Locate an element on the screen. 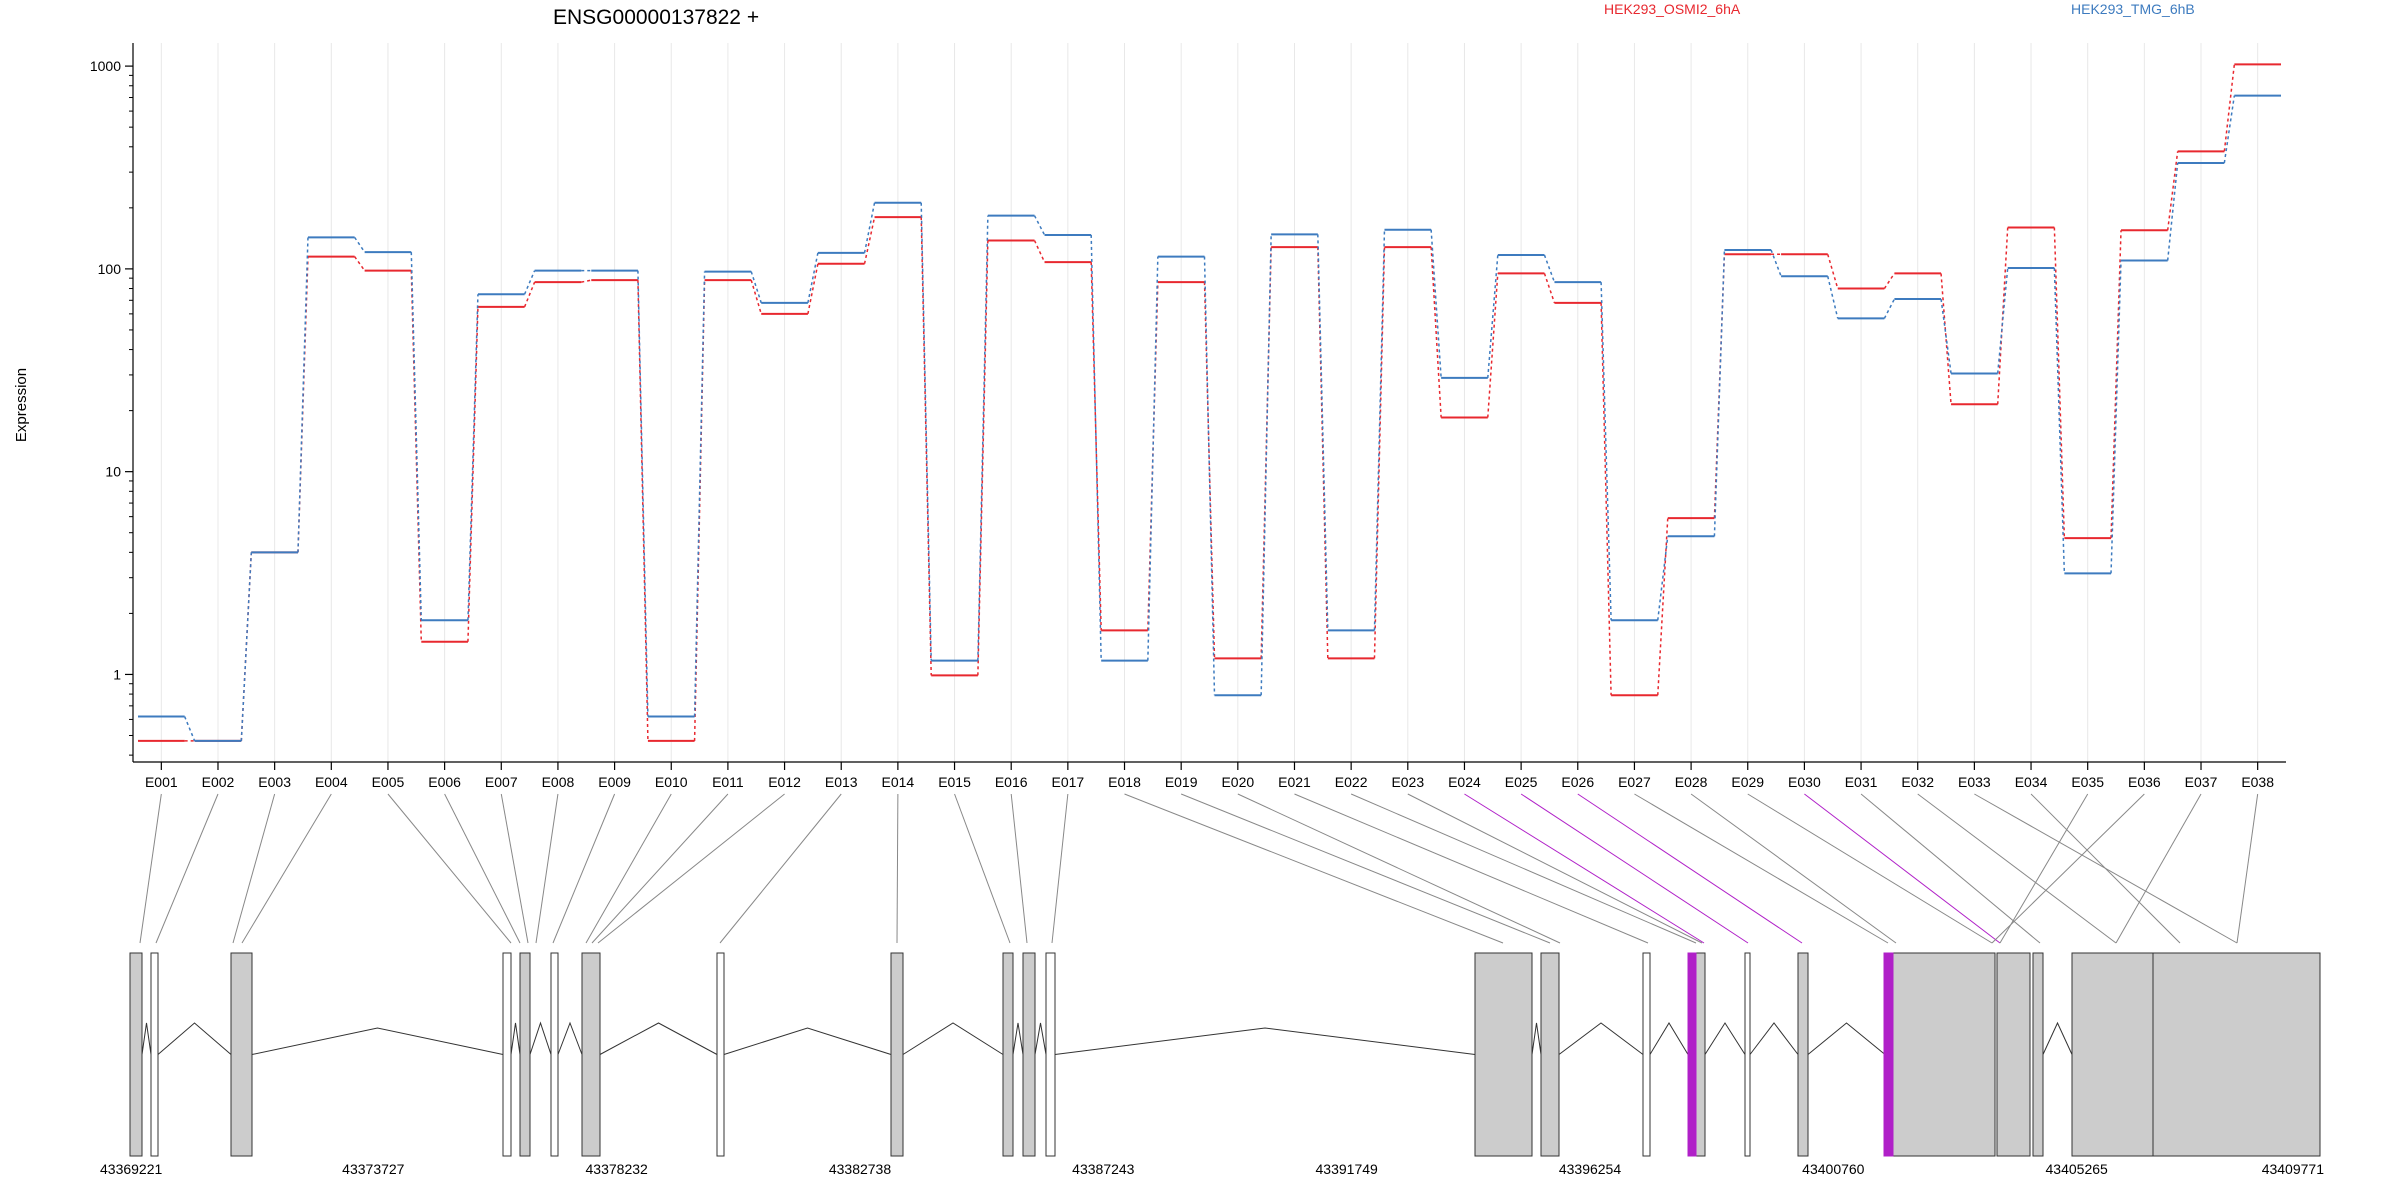  x-tick-label: E004 is located at coordinates (331, 782).